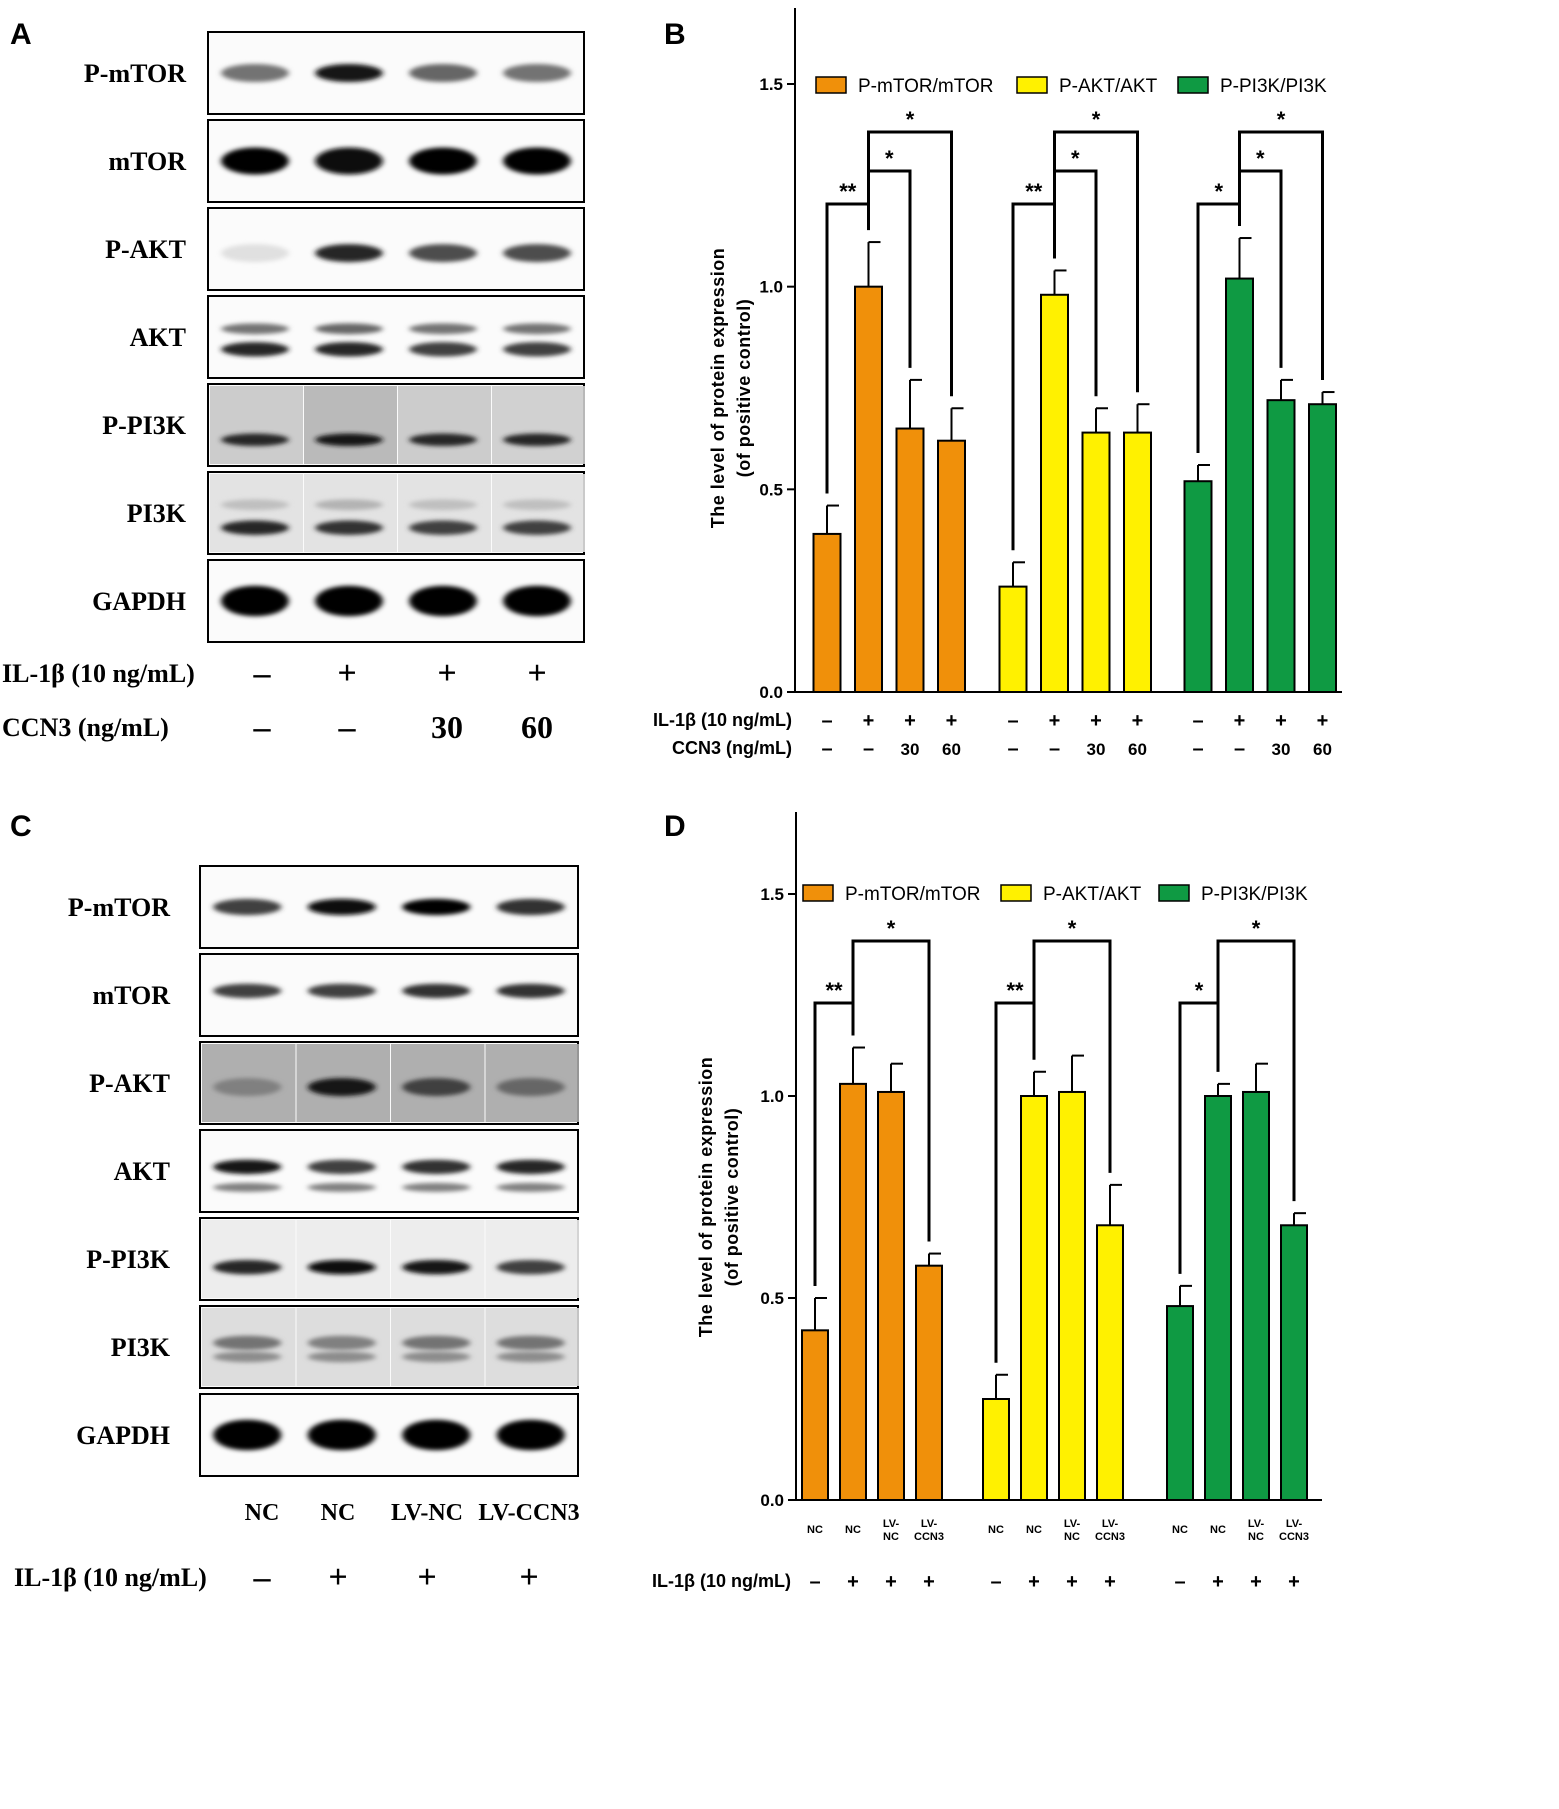 The width and height of the screenshot is (1559, 1809). Describe the element at coordinates (110, 1577) in the screenshot. I see `condition-label: IL-1β (10 ng/mL)` at that location.